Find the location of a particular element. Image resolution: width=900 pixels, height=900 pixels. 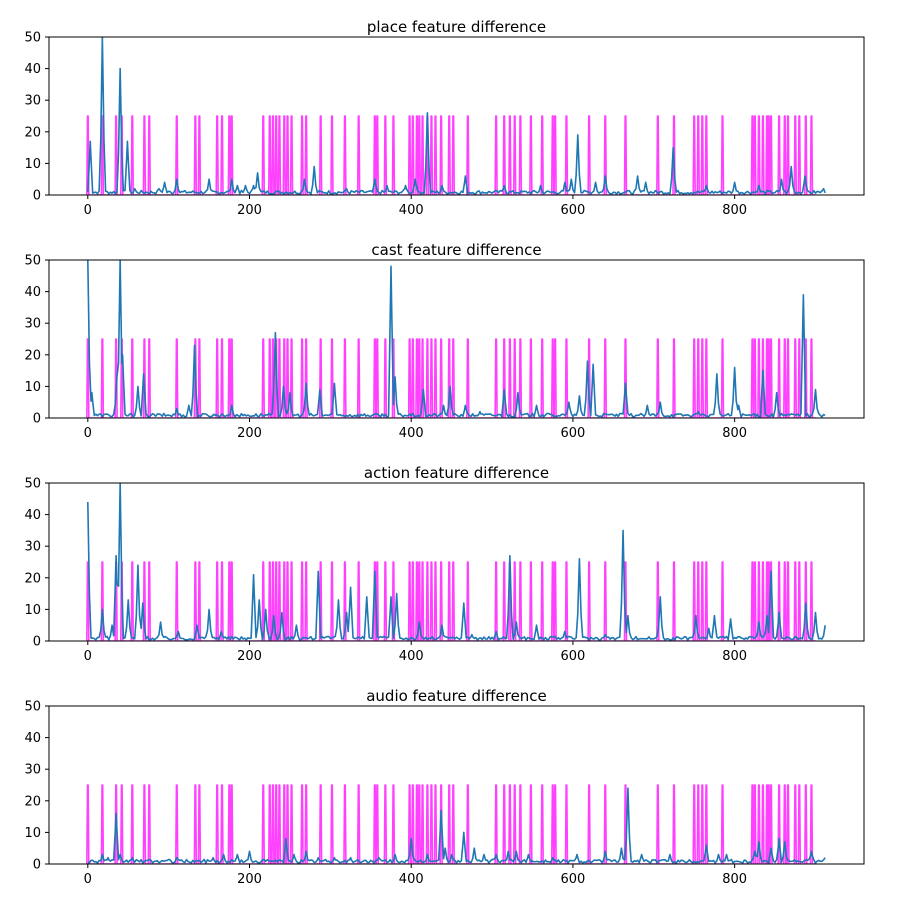

chart-title: audio feature difference is located at coordinates (456, 696).